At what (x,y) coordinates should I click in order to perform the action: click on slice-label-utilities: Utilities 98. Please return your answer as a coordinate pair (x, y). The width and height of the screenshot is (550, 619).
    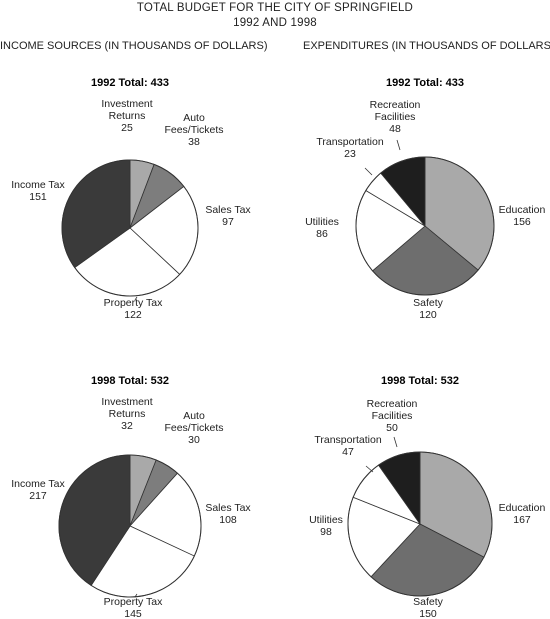
    Looking at the image, I should click on (326, 526).